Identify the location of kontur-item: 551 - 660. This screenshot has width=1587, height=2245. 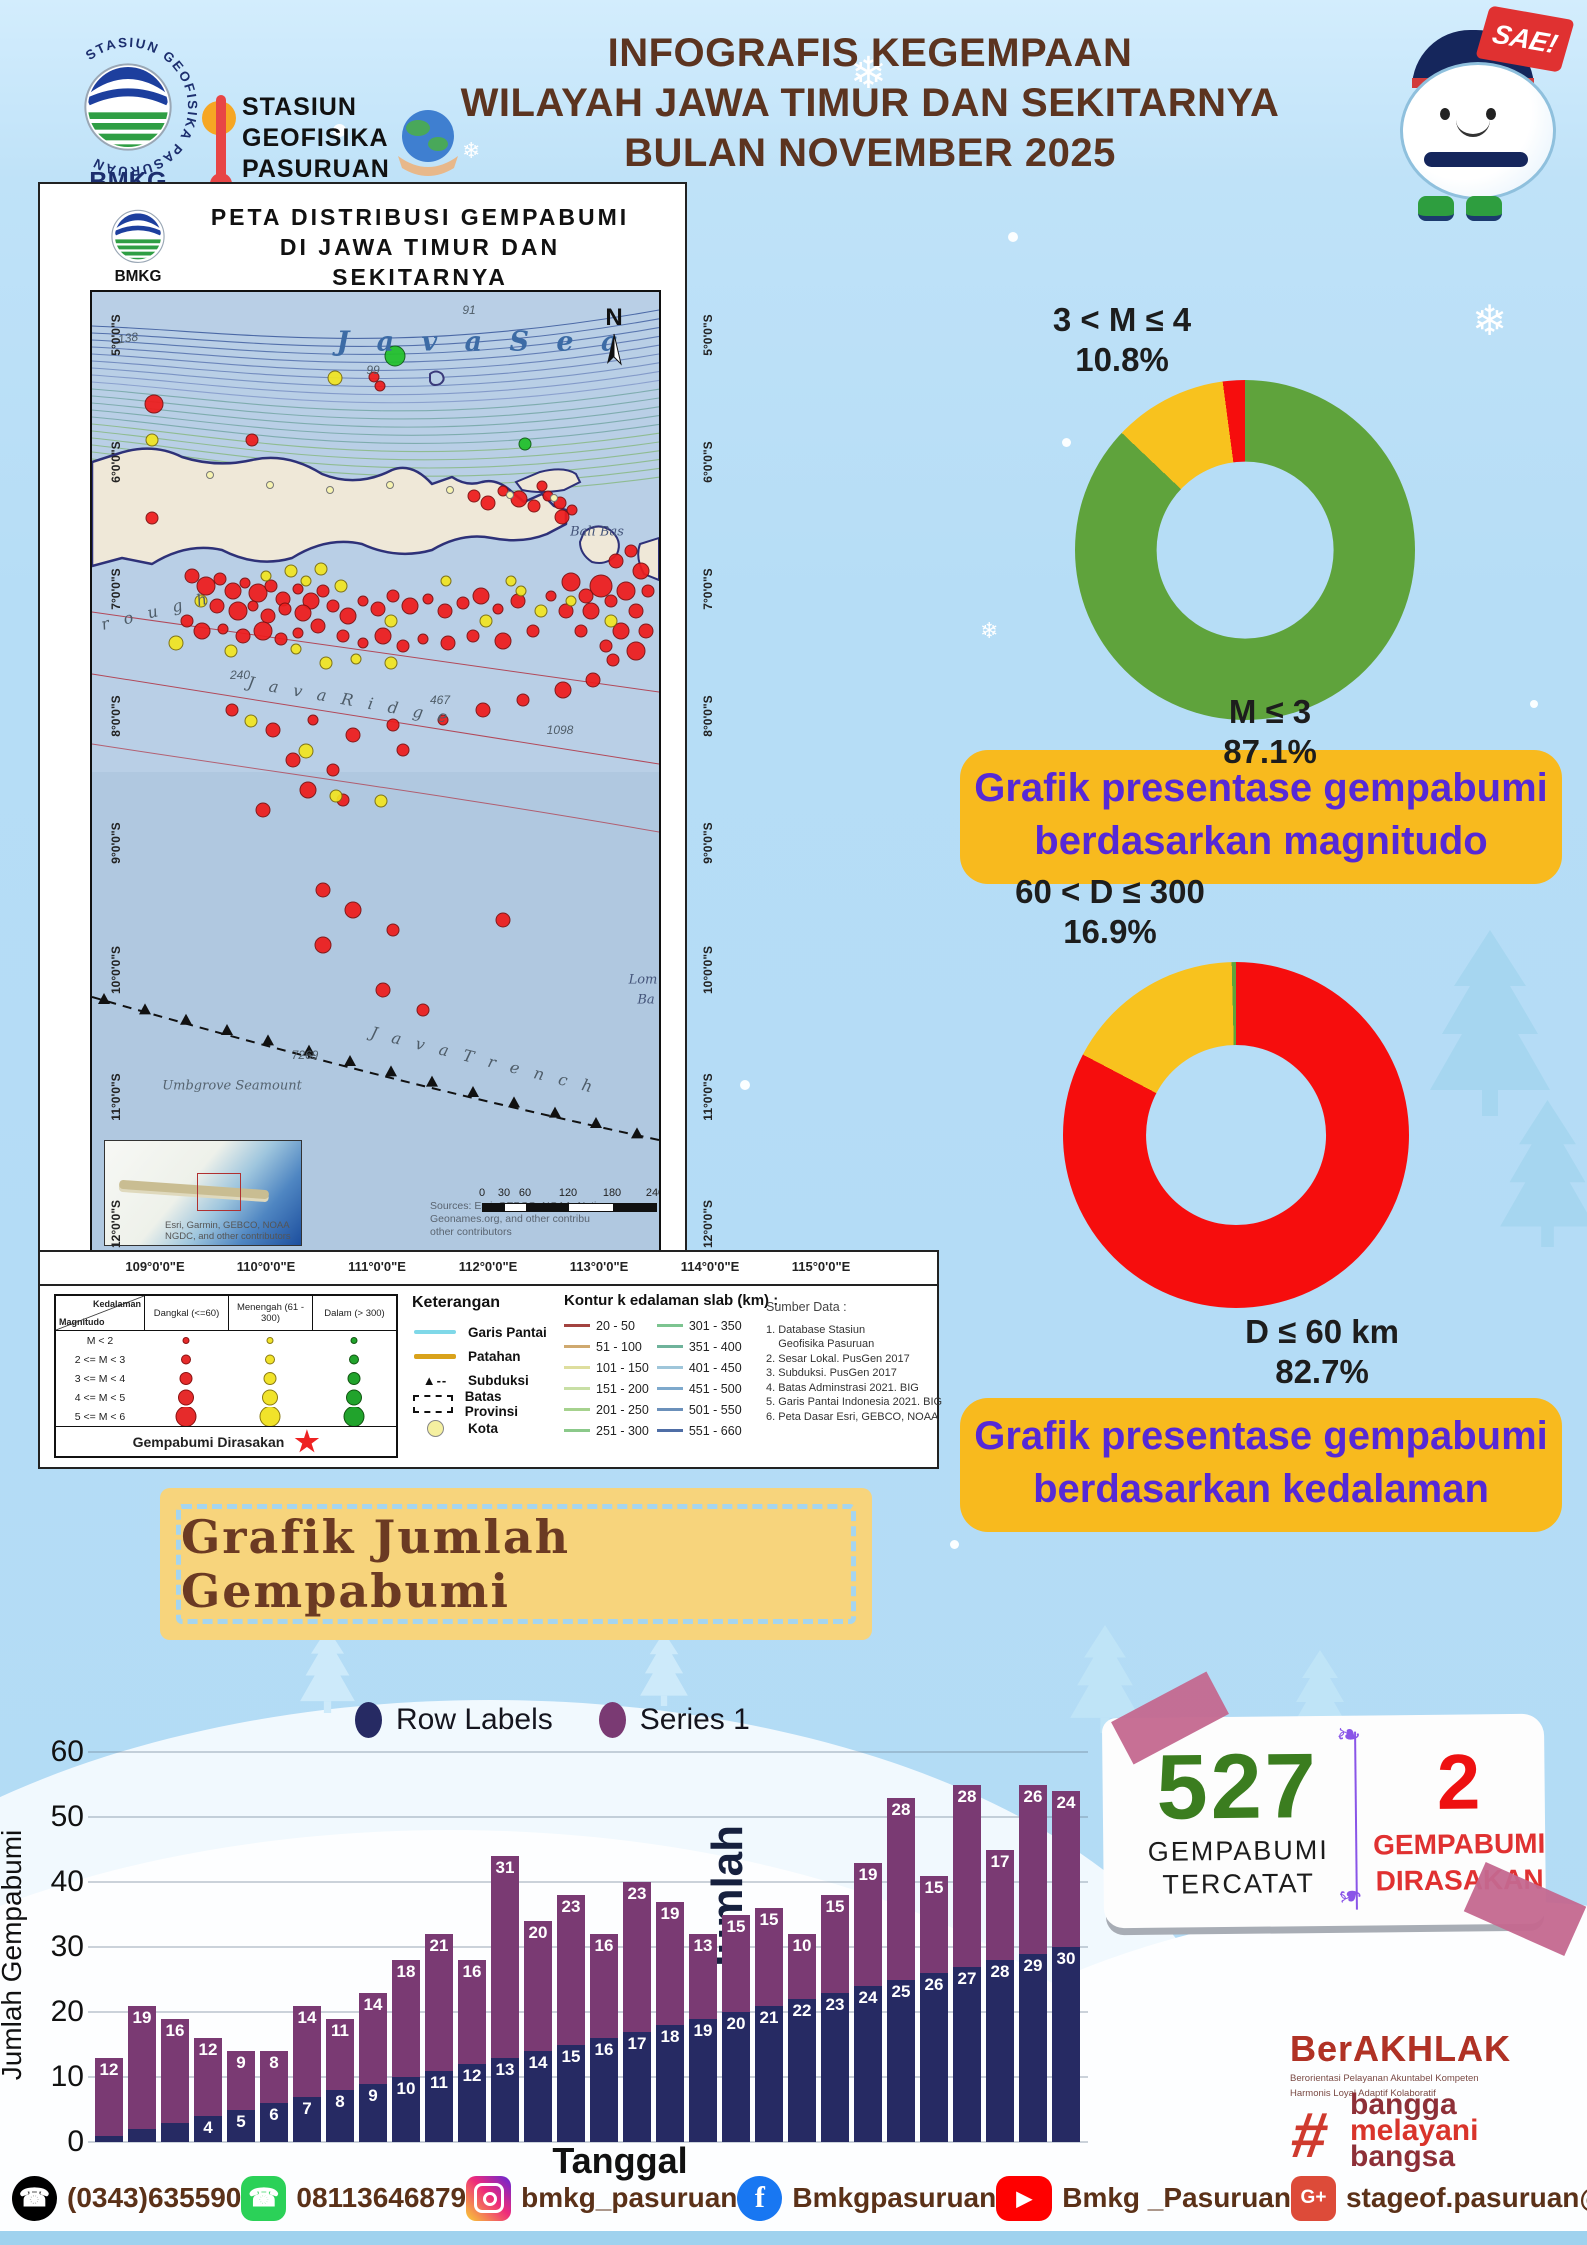
(699, 1430).